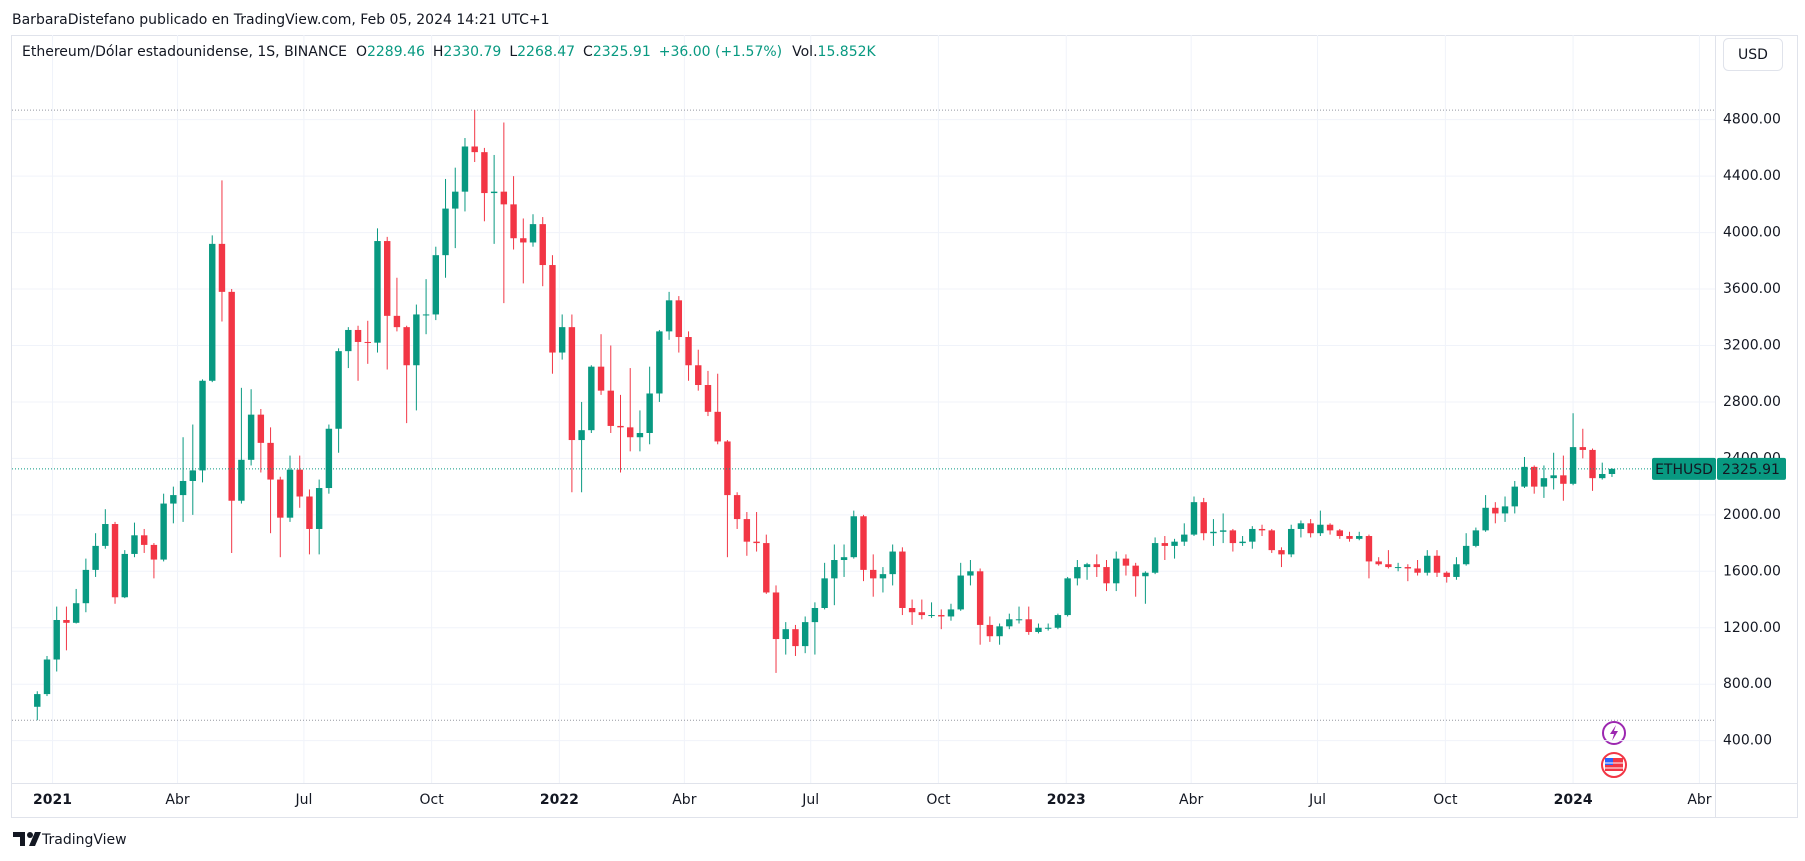 This screenshot has height=861, width=1805. Describe the element at coordinates (395, 52) in the screenshot. I see `legend-value: 2289.46` at that location.